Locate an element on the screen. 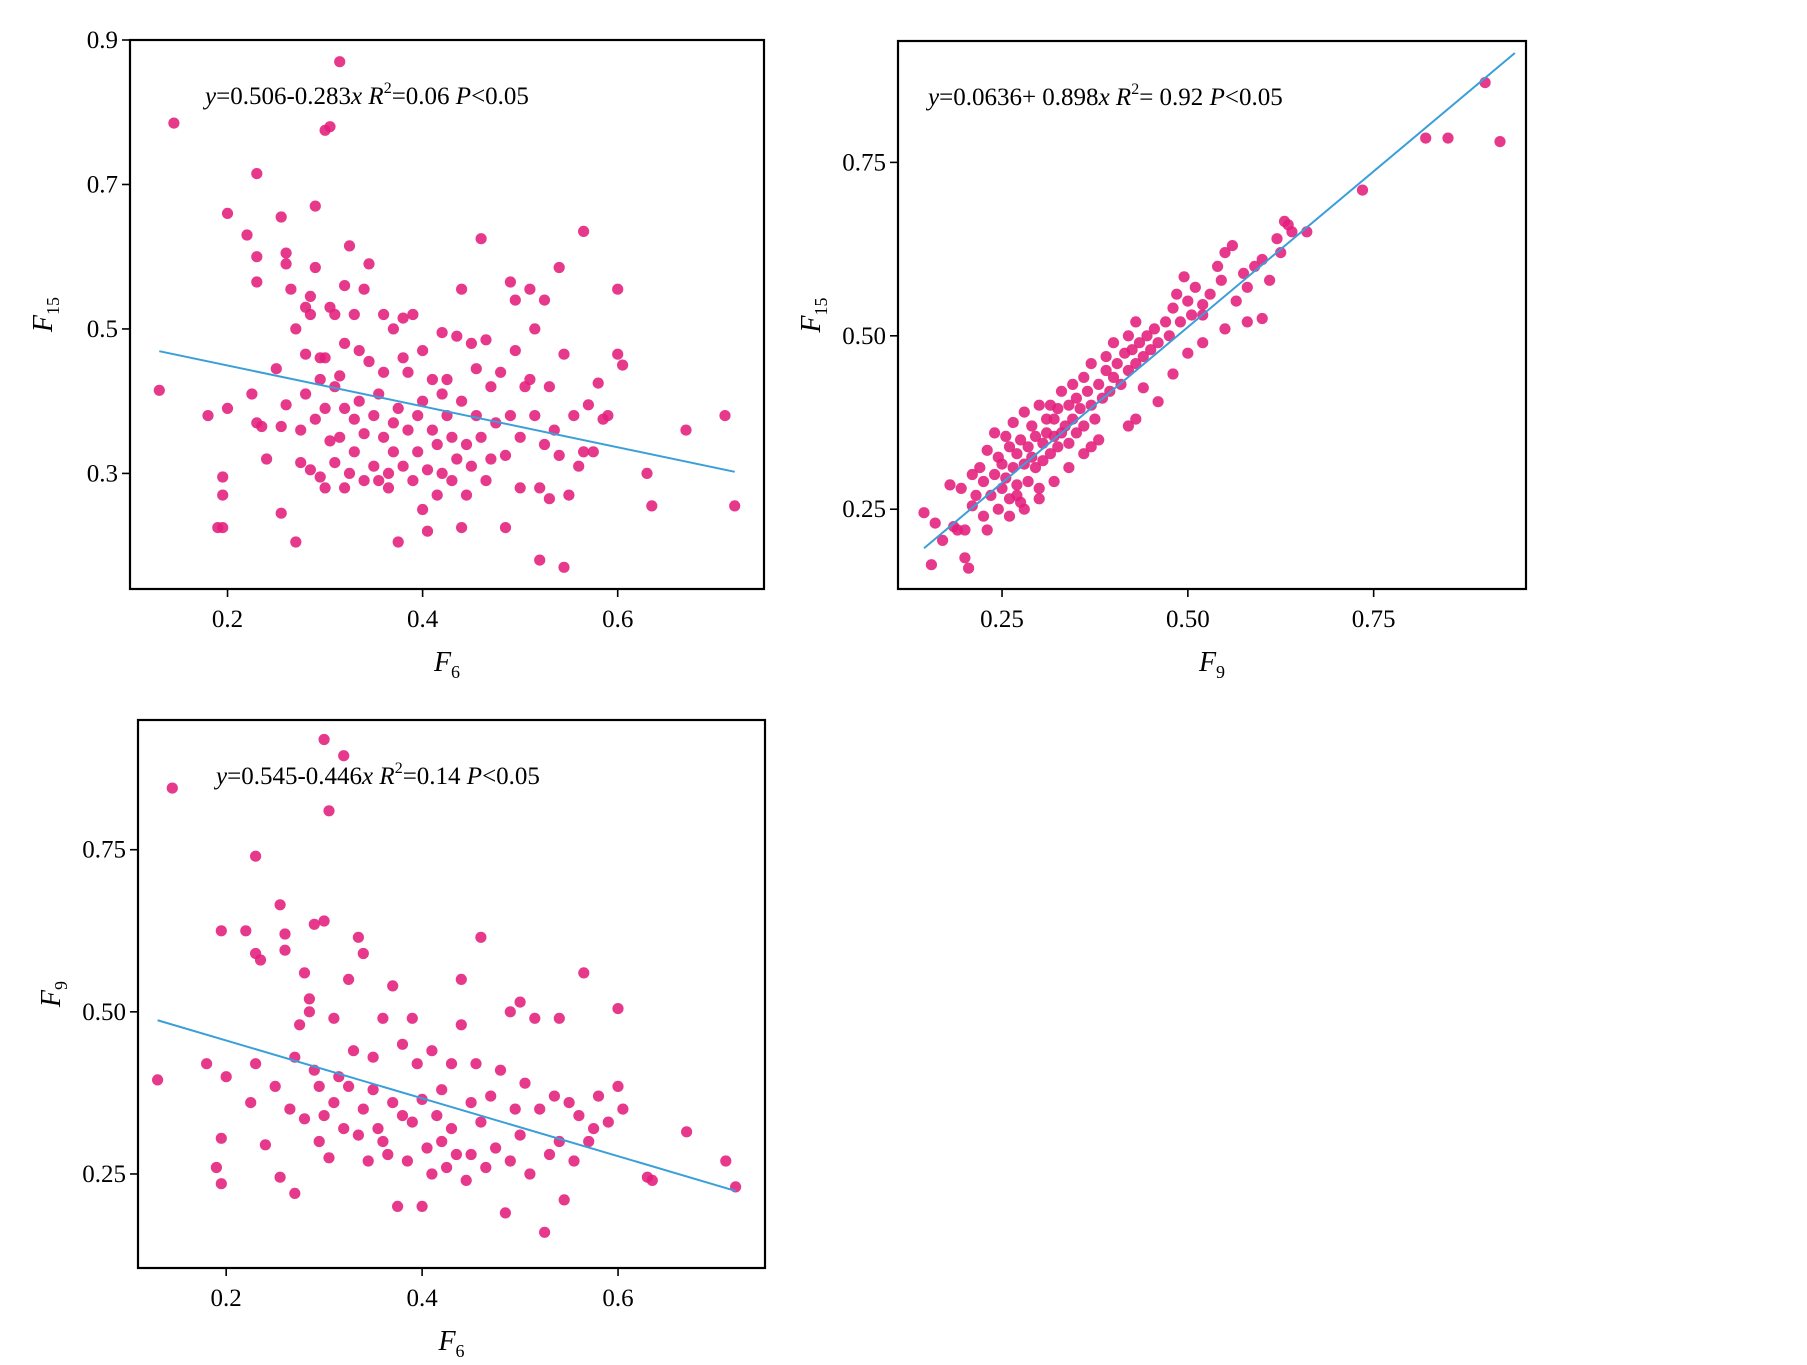  y-axis-label: F15 is located at coordinates (813, 315).